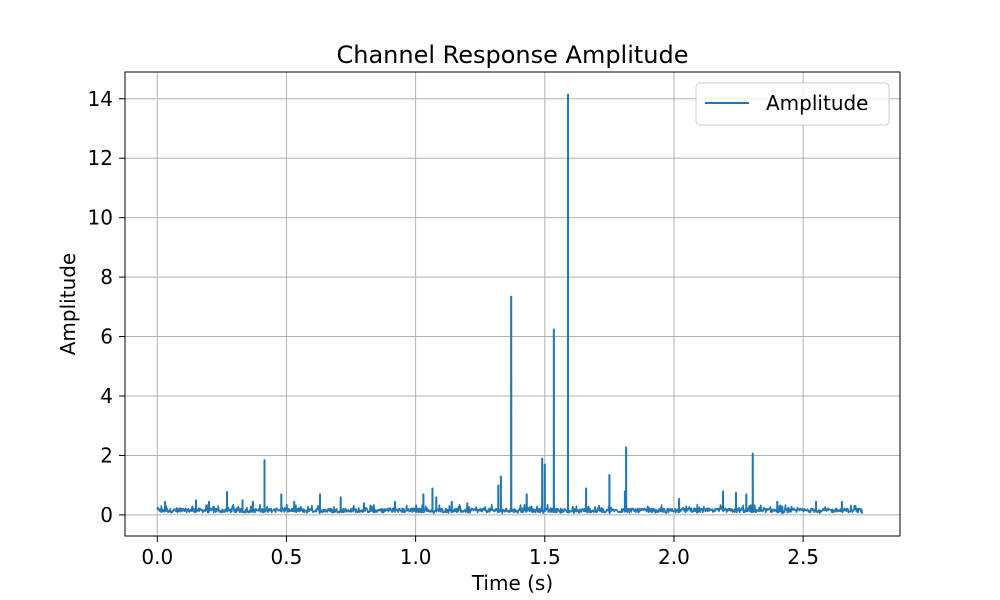 The image size is (1000, 600). What do you see at coordinates (106, 455) in the screenshot?
I see `y-tick-label: 2` at bounding box center [106, 455].